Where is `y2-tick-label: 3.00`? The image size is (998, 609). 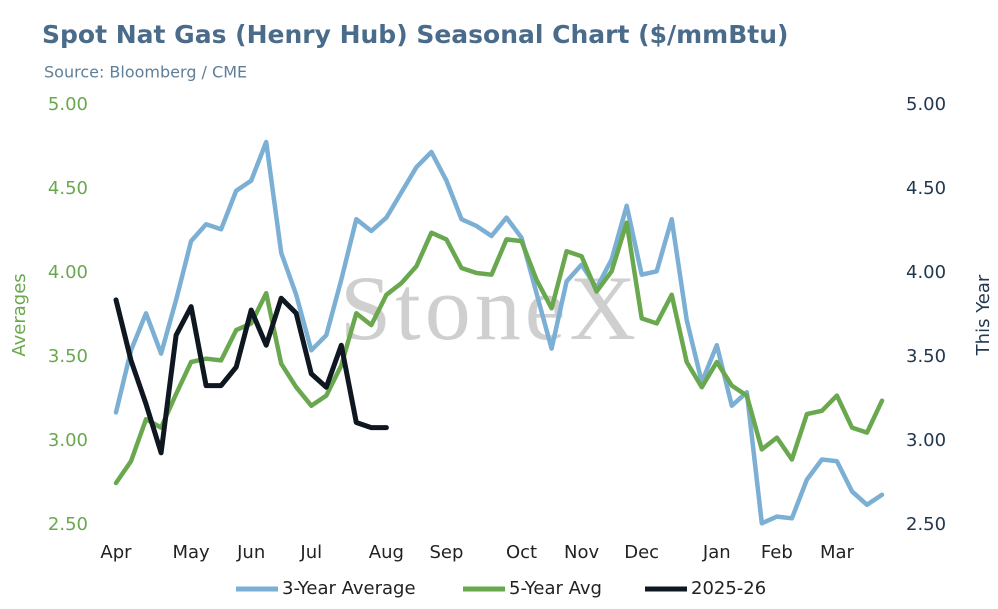
y2-tick-label: 3.00 is located at coordinates (926, 440).